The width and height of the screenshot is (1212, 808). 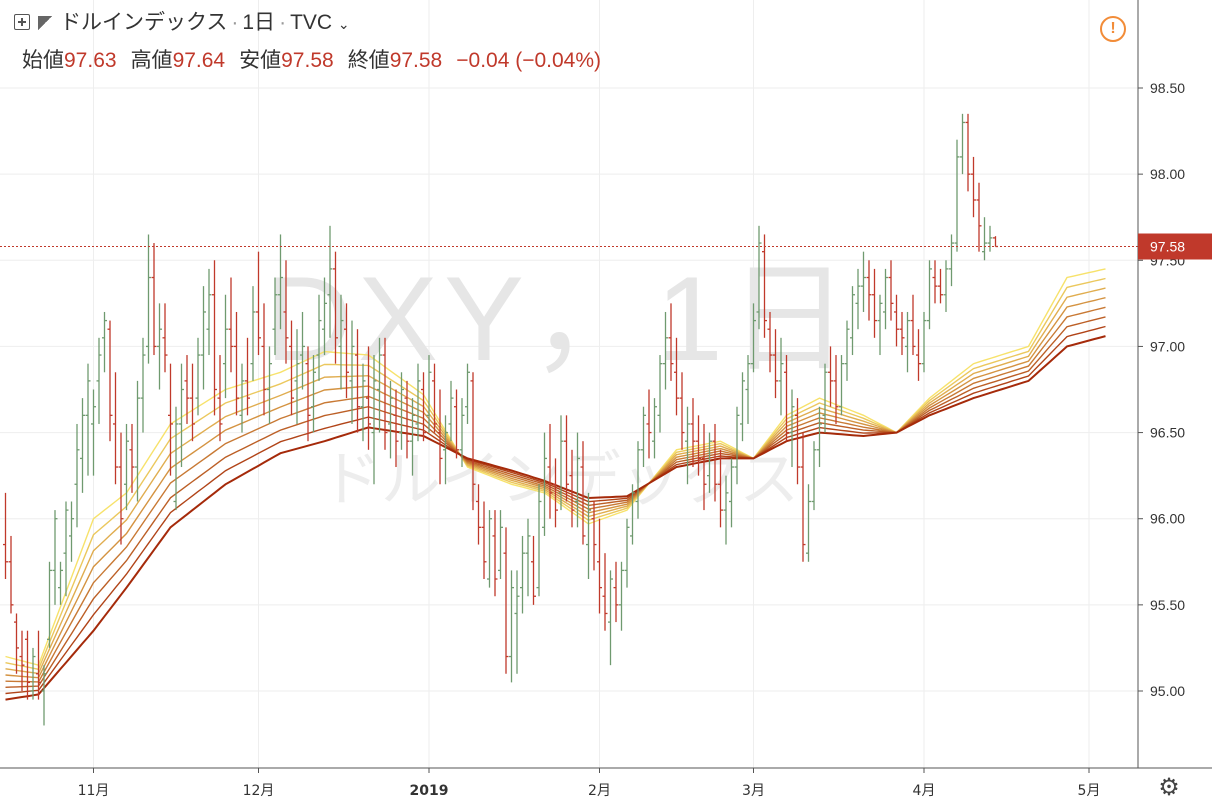 I want to click on price-tick-label: 95.00, so click(x=1167, y=691).